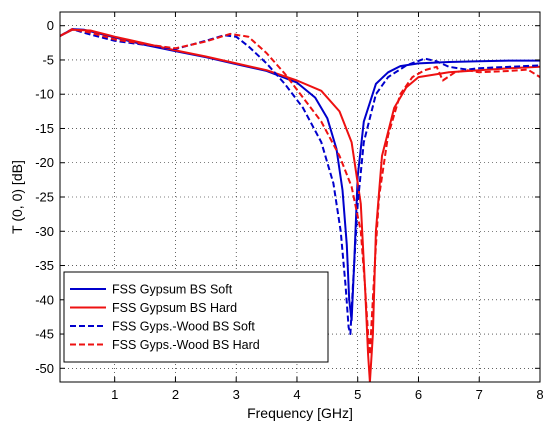 This screenshot has width=550, height=430. Describe the element at coordinates (44, 334) in the screenshot. I see `y-tick-label: -45` at that location.